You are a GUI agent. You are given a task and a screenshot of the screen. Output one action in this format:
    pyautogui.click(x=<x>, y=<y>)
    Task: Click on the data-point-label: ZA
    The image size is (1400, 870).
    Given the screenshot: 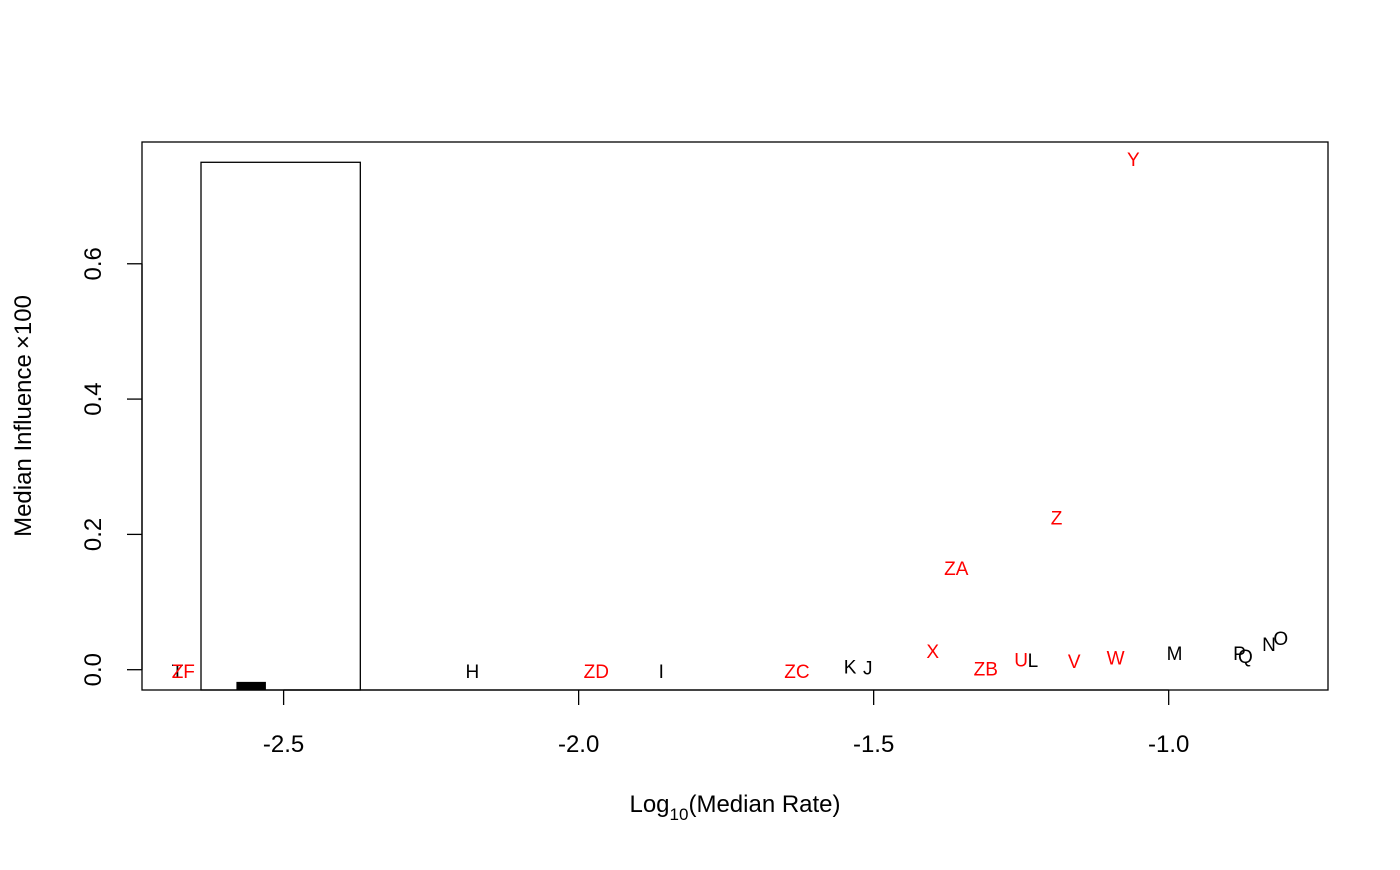 What is the action you would take?
    pyautogui.click(x=956, y=569)
    